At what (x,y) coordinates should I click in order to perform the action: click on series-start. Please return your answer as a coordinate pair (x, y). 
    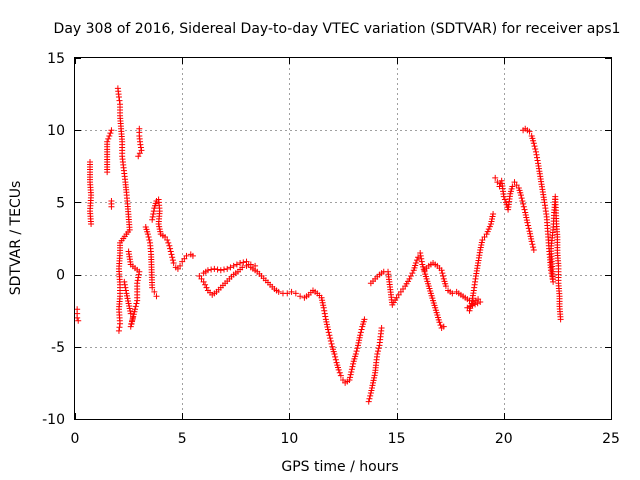
    Looking at the image, I should click on (78, 315).